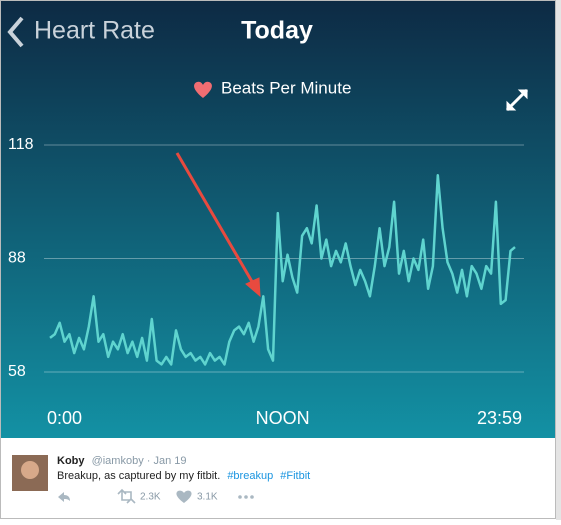 The width and height of the screenshot is (561, 525). I want to click on reply-icon, so click(64, 497).